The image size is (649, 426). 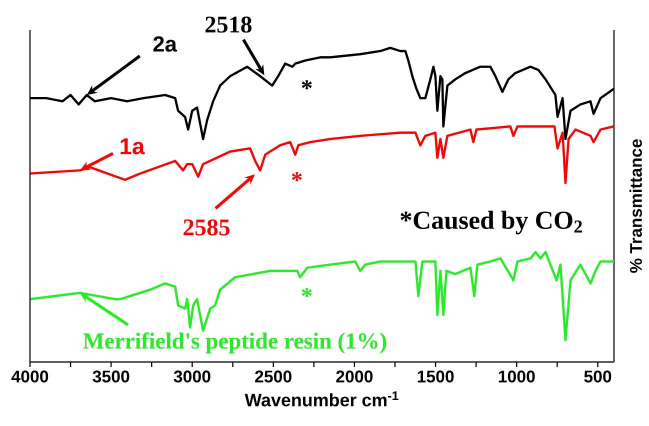 What do you see at coordinates (207, 227) in the screenshot?
I see `annotation: 2585` at bounding box center [207, 227].